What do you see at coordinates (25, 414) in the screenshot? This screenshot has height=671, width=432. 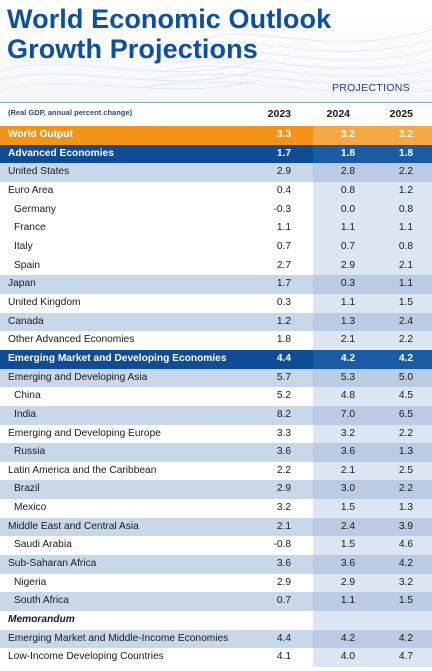 I see `row-label: India` at bounding box center [25, 414].